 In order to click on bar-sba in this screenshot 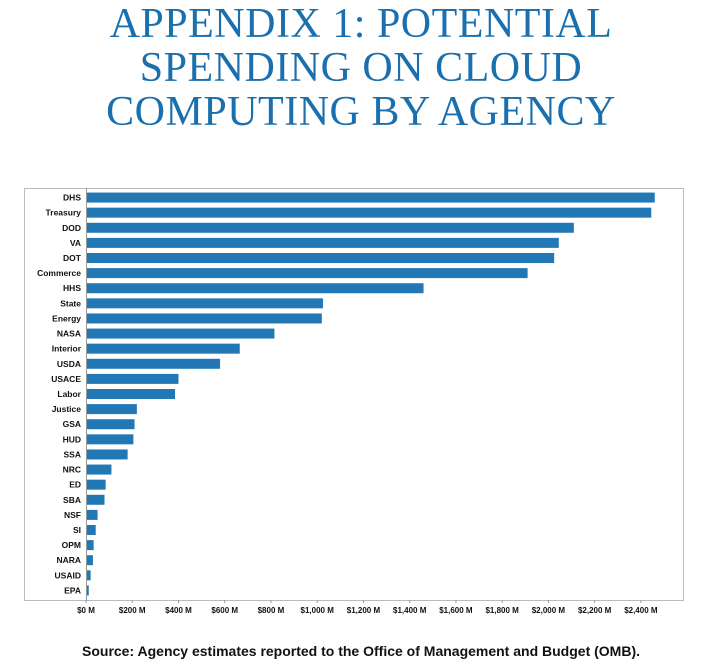, I will do `click(96, 499)`.